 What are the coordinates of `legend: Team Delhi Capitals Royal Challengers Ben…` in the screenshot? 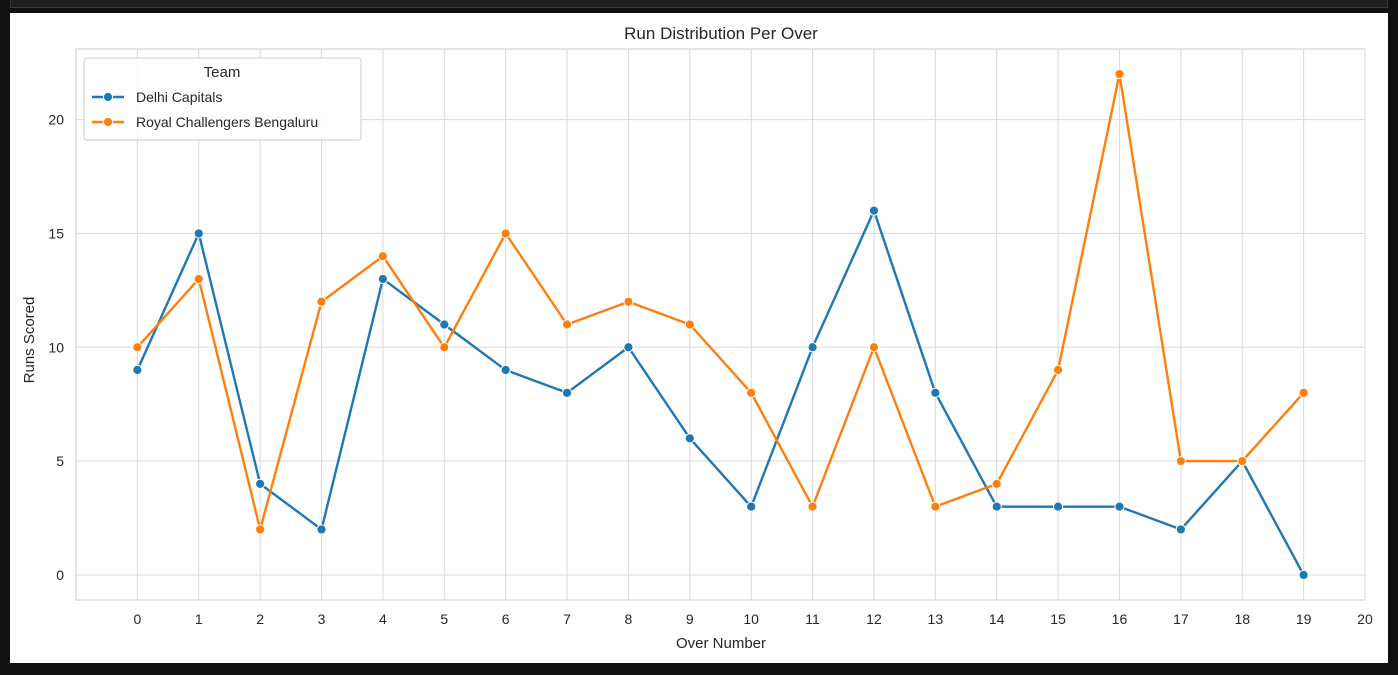 It's located at (222, 99).